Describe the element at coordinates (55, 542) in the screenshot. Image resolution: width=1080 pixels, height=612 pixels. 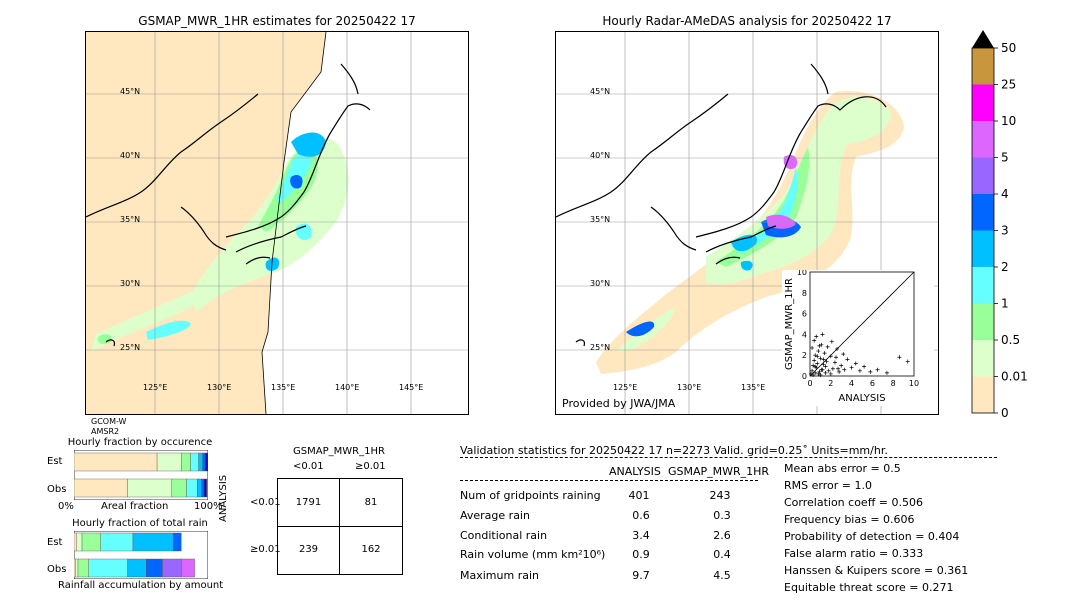
I see `fraction-rain-est-label: Est` at that location.